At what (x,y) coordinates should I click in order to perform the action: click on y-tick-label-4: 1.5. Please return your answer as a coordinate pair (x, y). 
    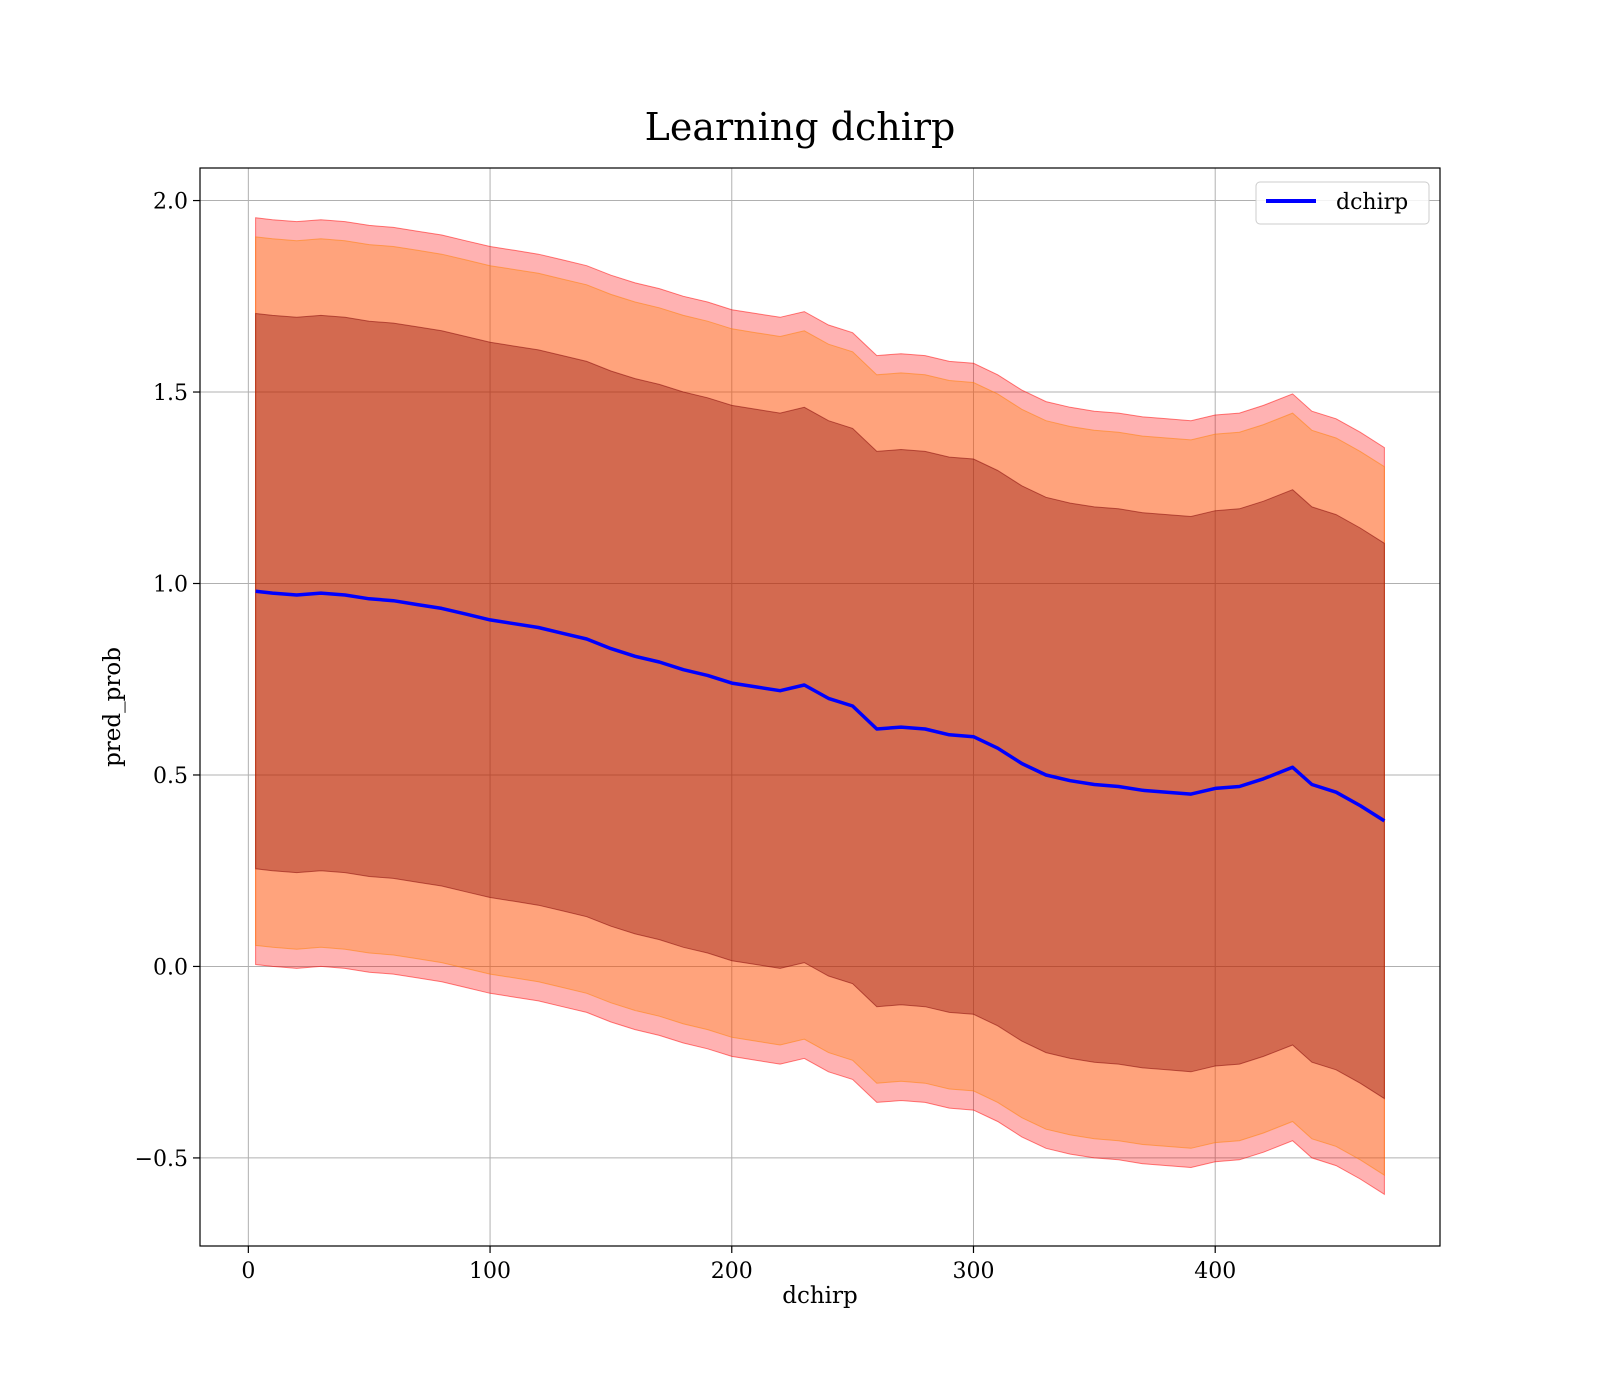
    Looking at the image, I should click on (170, 393).